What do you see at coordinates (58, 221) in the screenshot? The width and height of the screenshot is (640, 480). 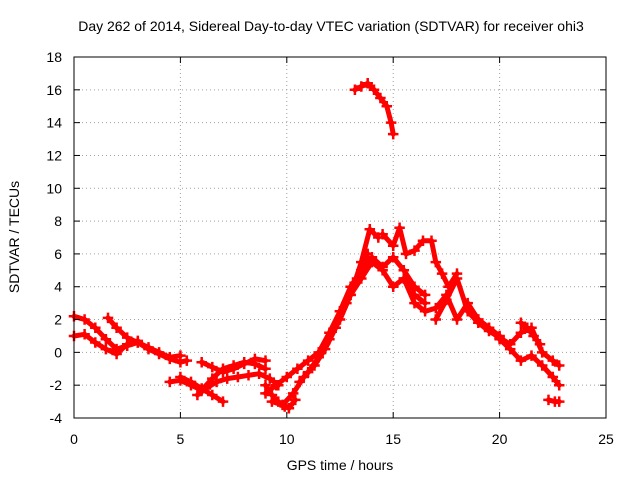 I see `y-tick-label: 8` at bounding box center [58, 221].